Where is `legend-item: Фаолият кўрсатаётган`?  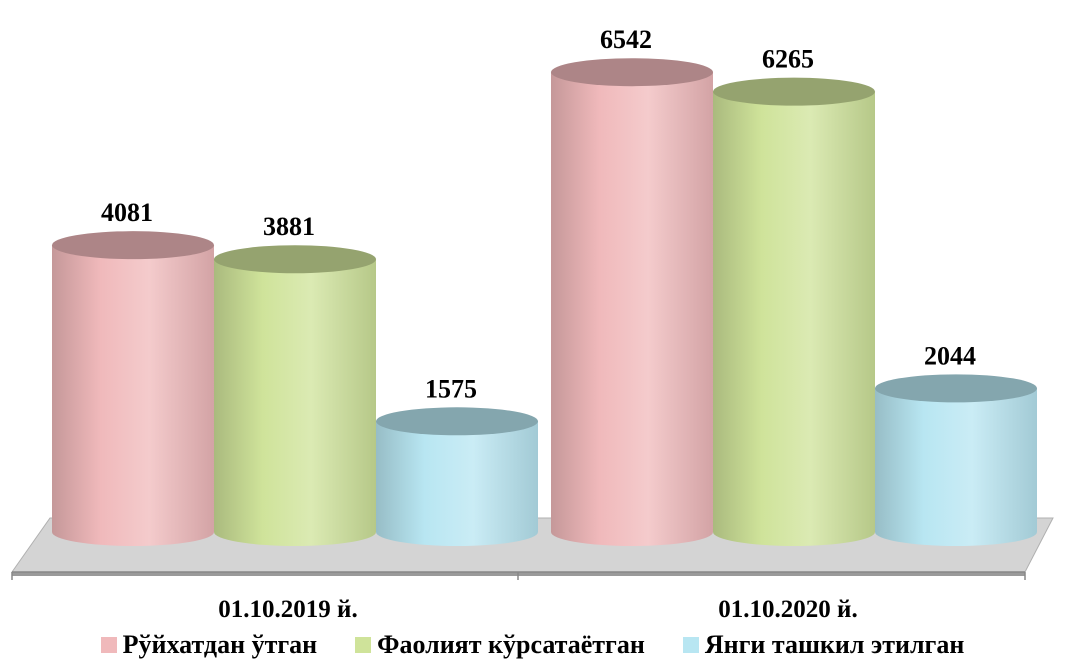 legend-item: Фаолият кўрсатаётган is located at coordinates (500, 645).